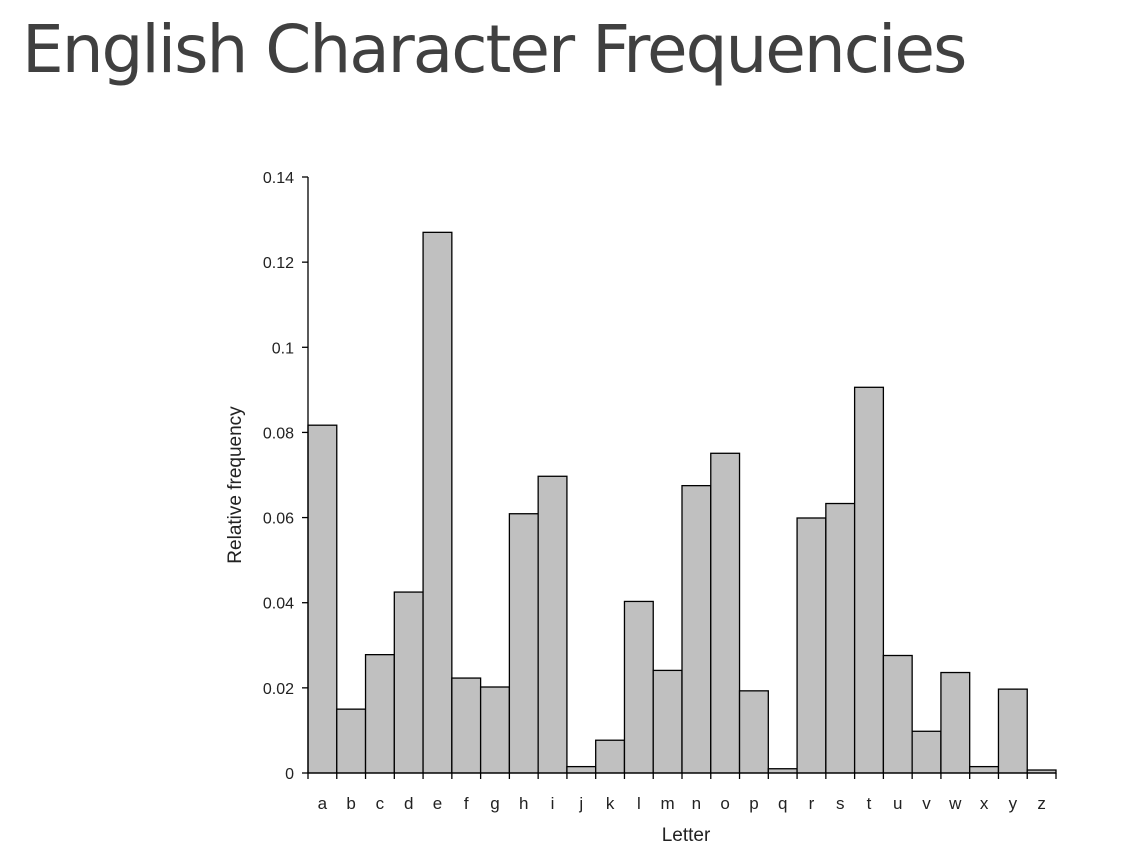  I want to click on y-tick-label: 0.06, so click(278, 519).